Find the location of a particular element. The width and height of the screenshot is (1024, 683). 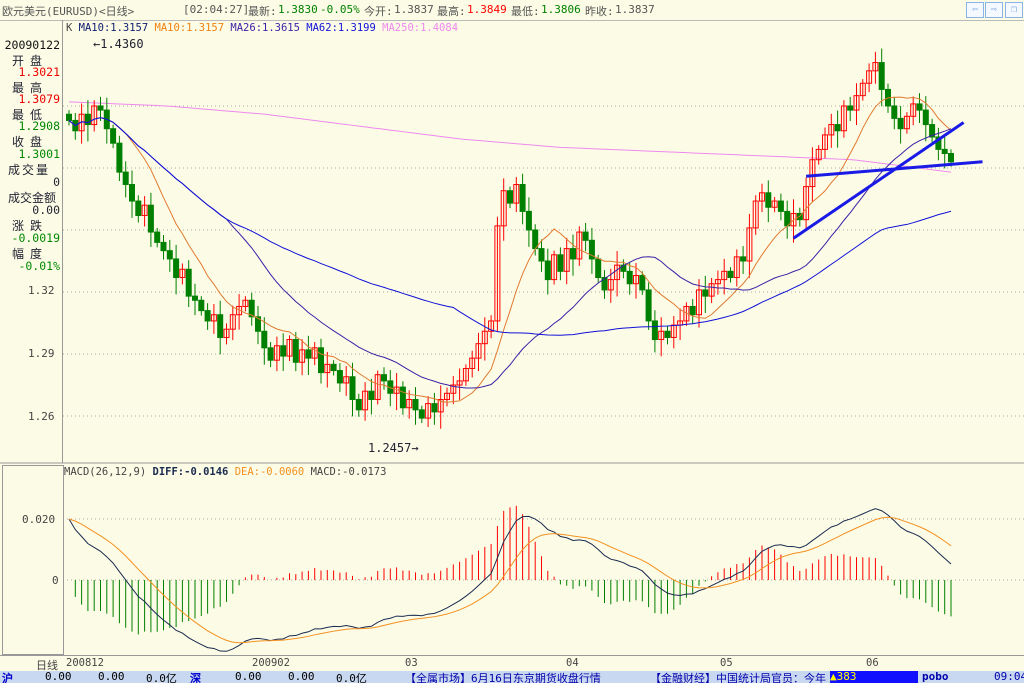

arrow-left-icon: ⇦ is located at coordinates (975, 10).